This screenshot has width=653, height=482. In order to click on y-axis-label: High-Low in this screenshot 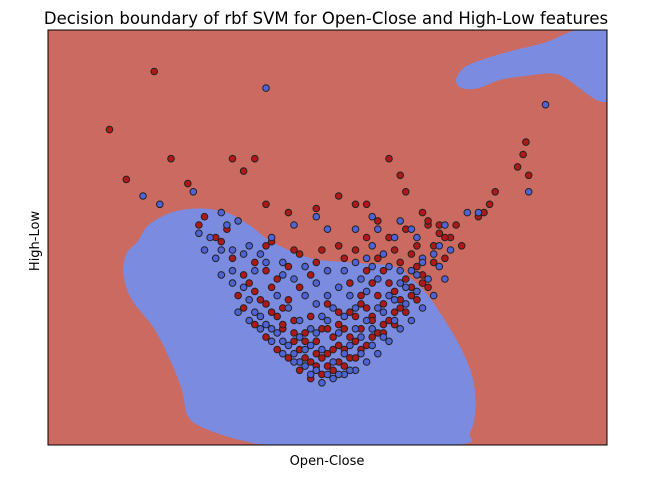, I will do `click(35, 241)`.